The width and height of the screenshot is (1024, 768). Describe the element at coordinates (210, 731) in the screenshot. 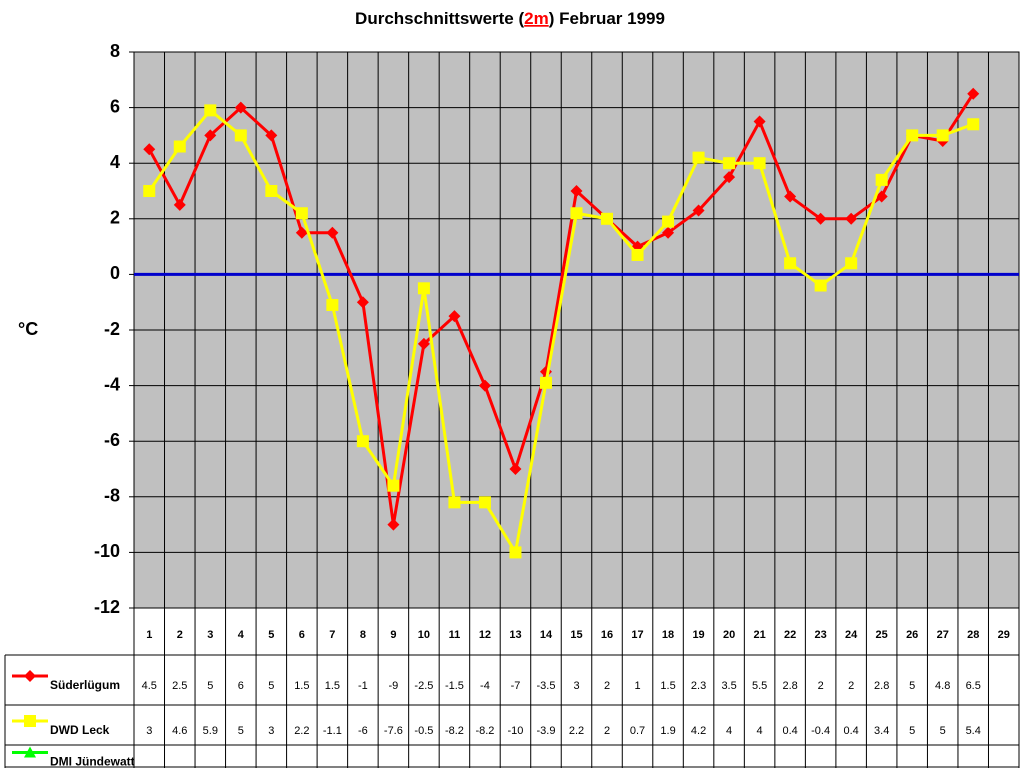

I see `table-value: 5.9` at that location.